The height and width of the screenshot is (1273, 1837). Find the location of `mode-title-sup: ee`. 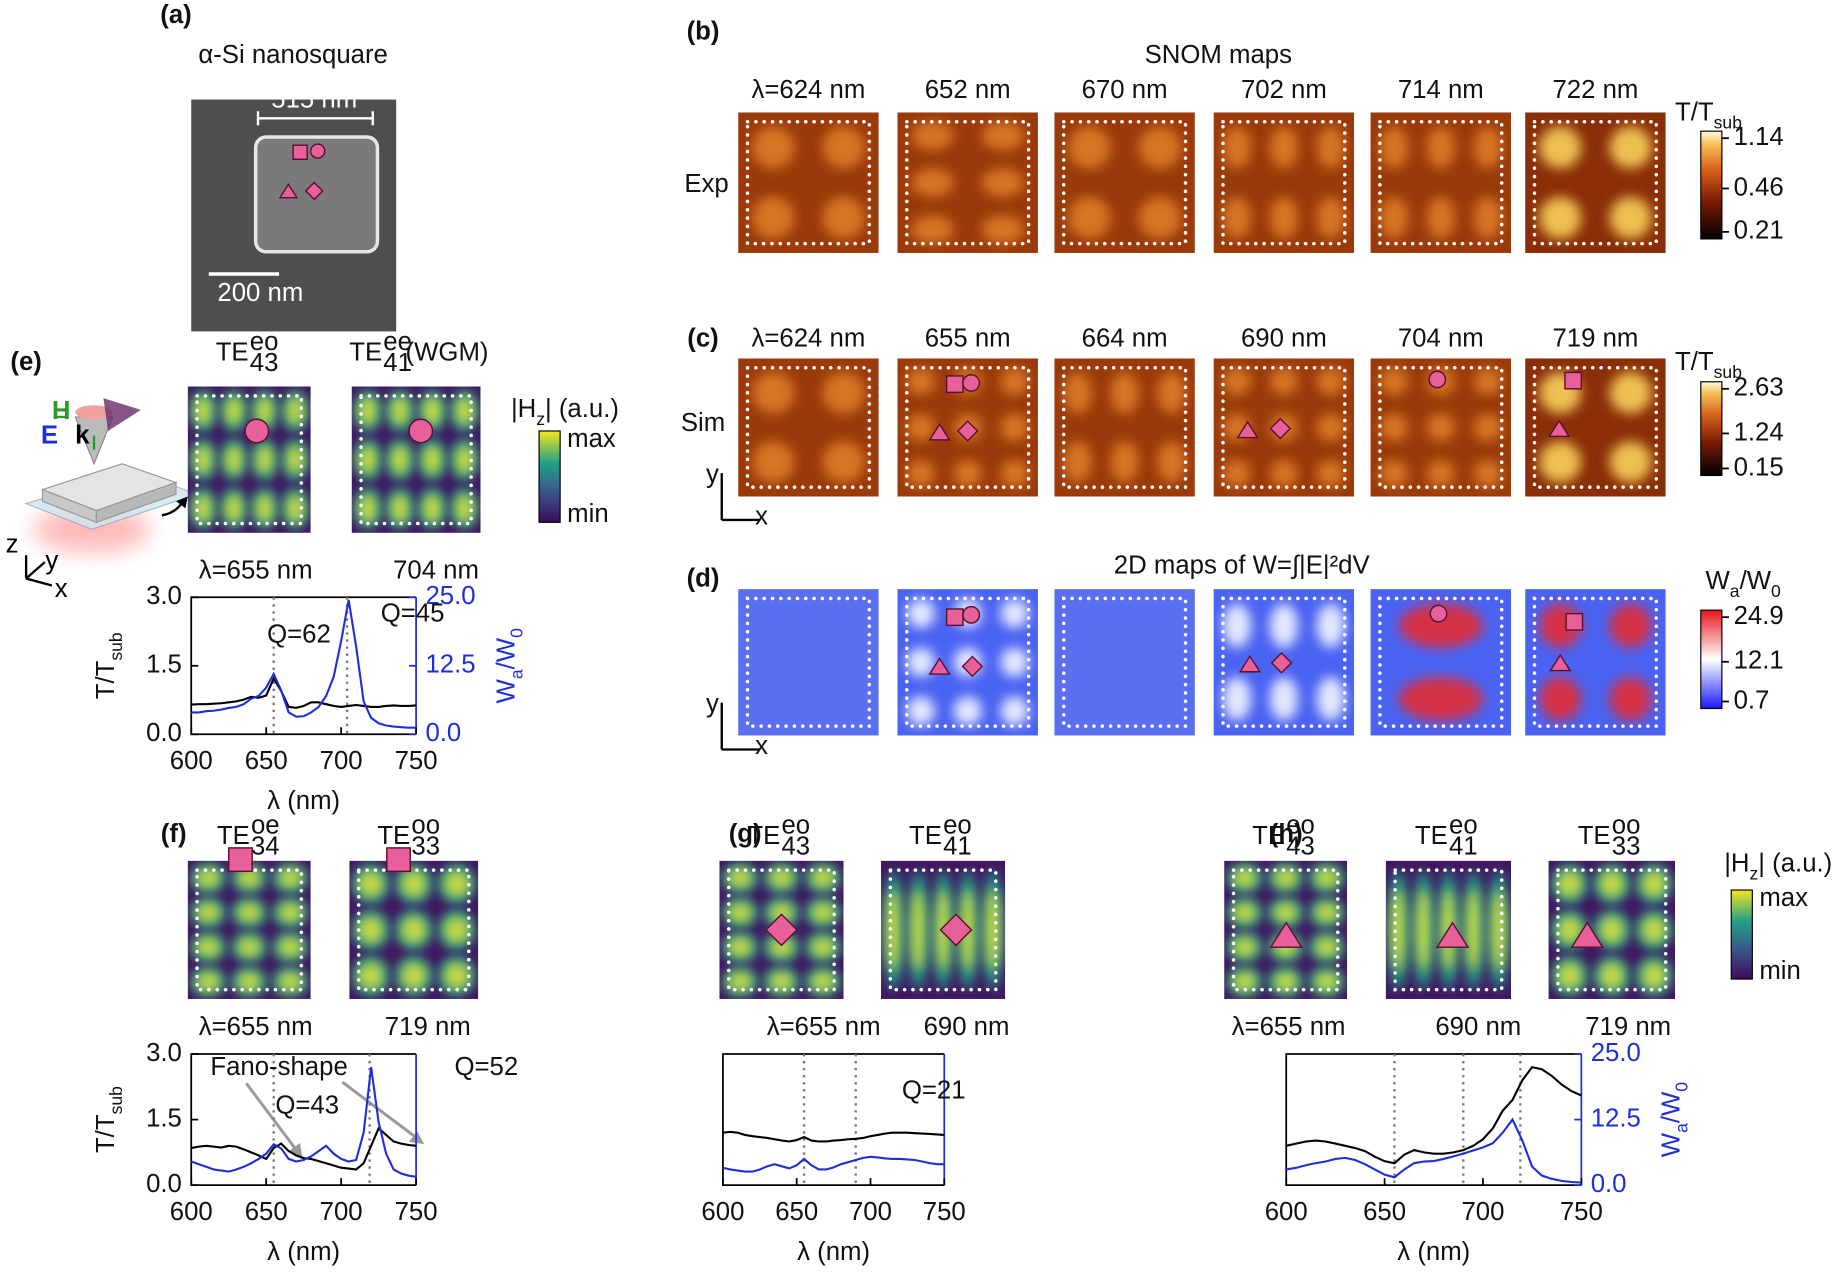

mode-title-sup: ee is located at coordinates (397, 342).